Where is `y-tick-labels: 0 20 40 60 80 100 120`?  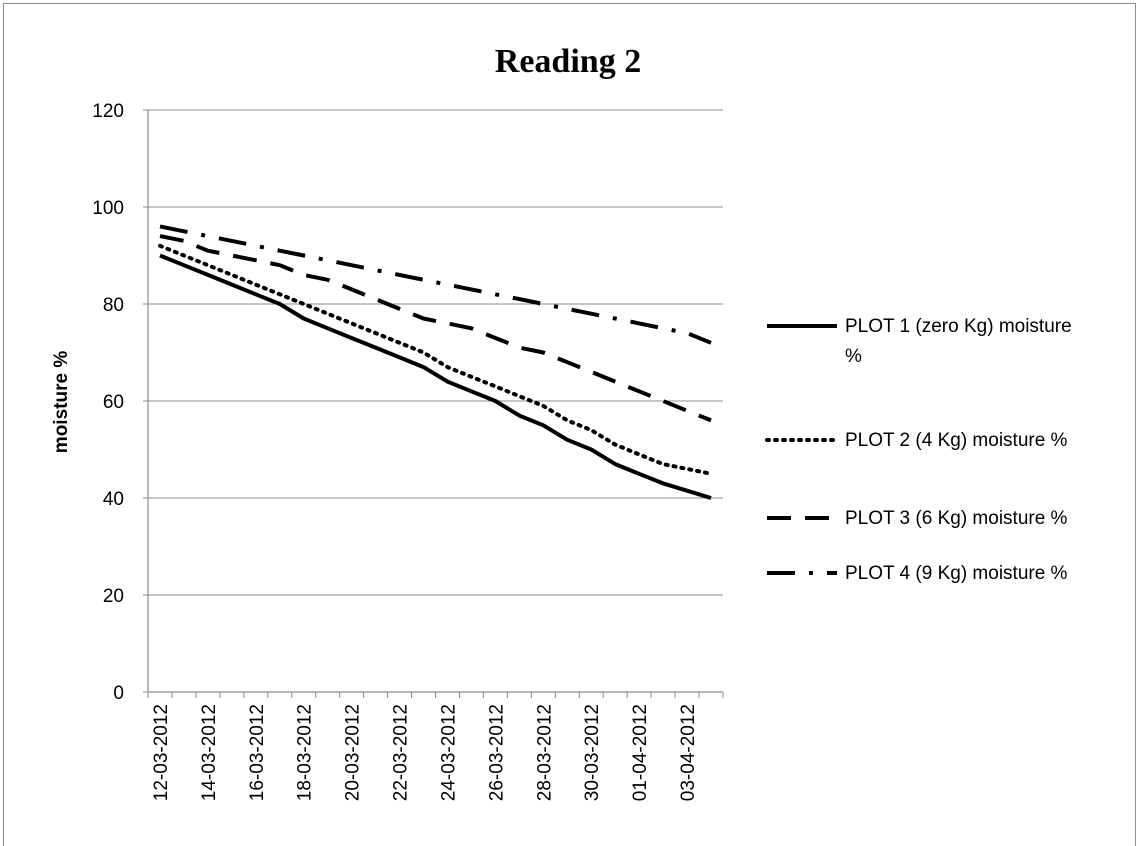 y-tick-labels: 0 20 40 60 80 100 120 is located at coordinates (108, 402).